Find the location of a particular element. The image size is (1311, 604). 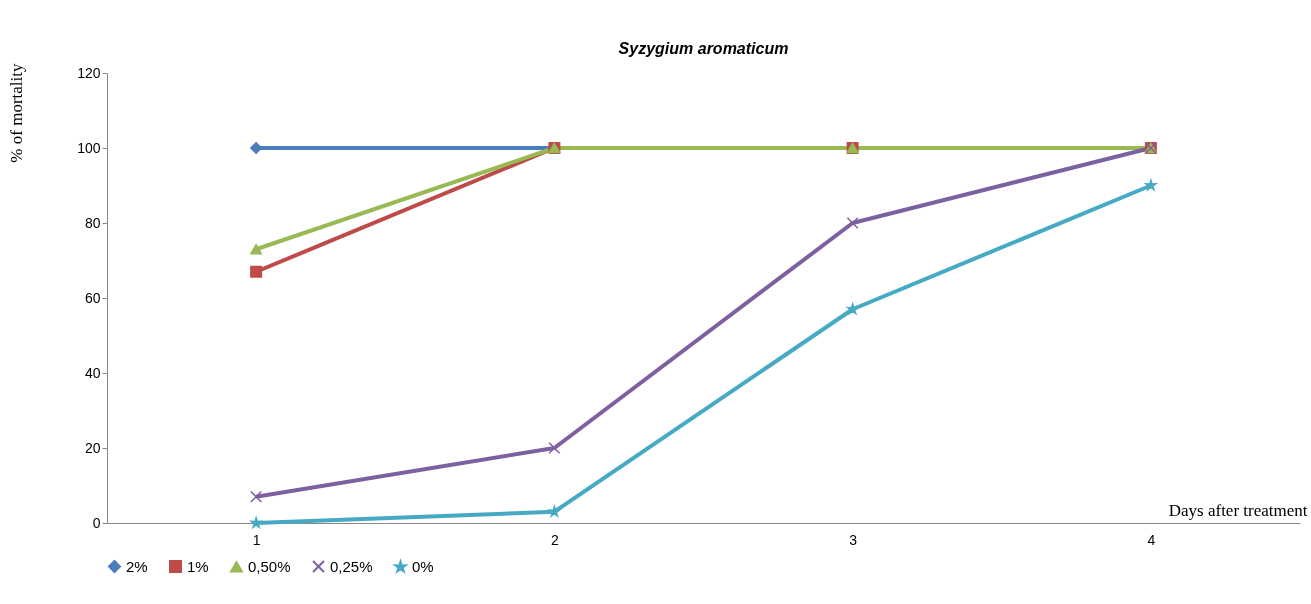

y-tick-label: 40 is located at coordinates (92, 372).